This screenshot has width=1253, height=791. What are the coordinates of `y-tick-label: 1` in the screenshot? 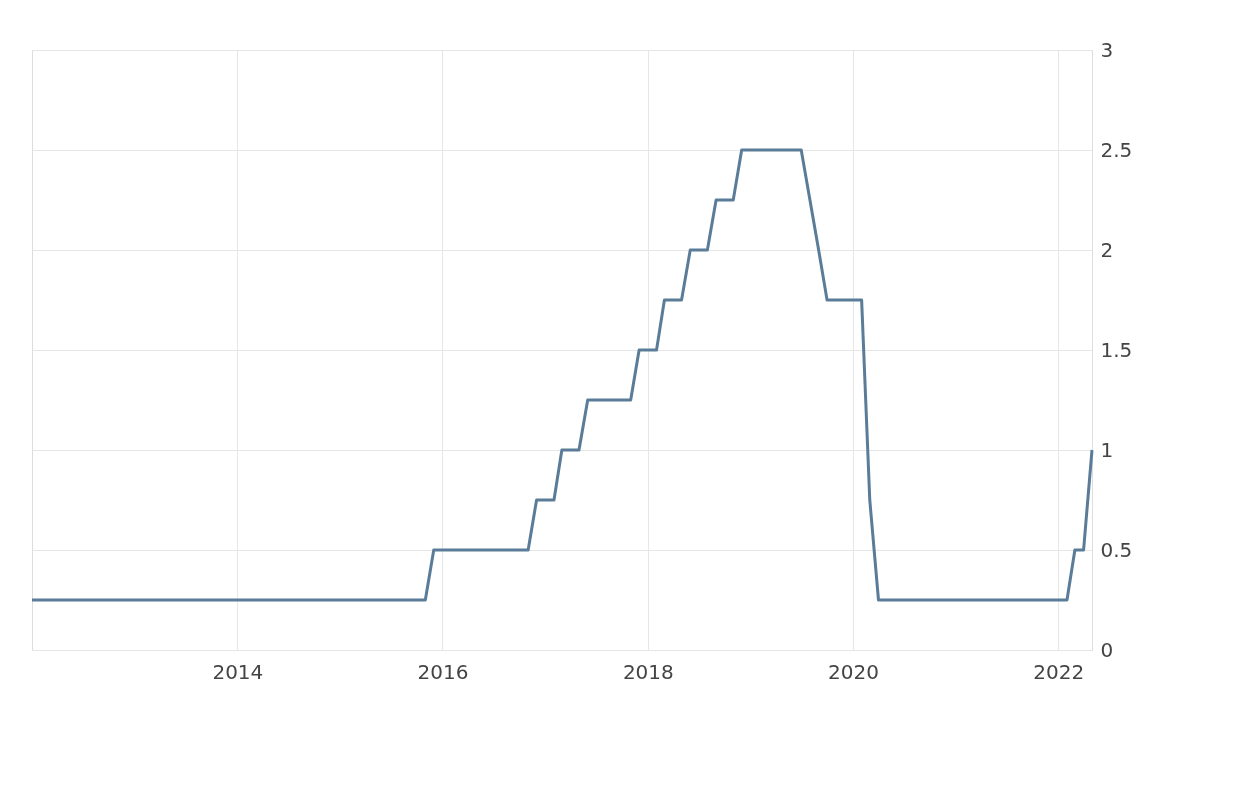 It's located at (1107, 449).